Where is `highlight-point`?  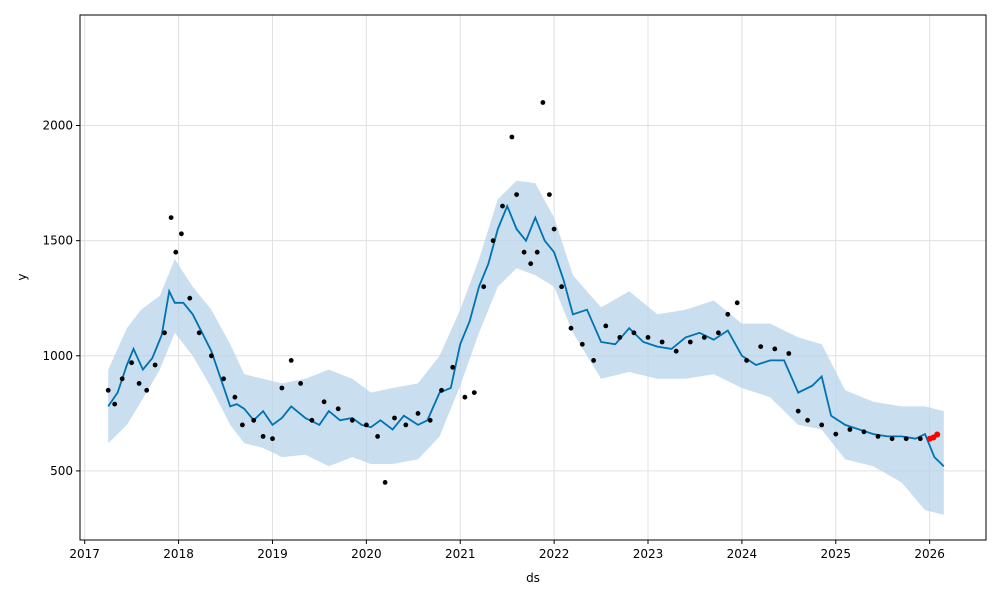
highlight-point is located at coordinates (937, 434).